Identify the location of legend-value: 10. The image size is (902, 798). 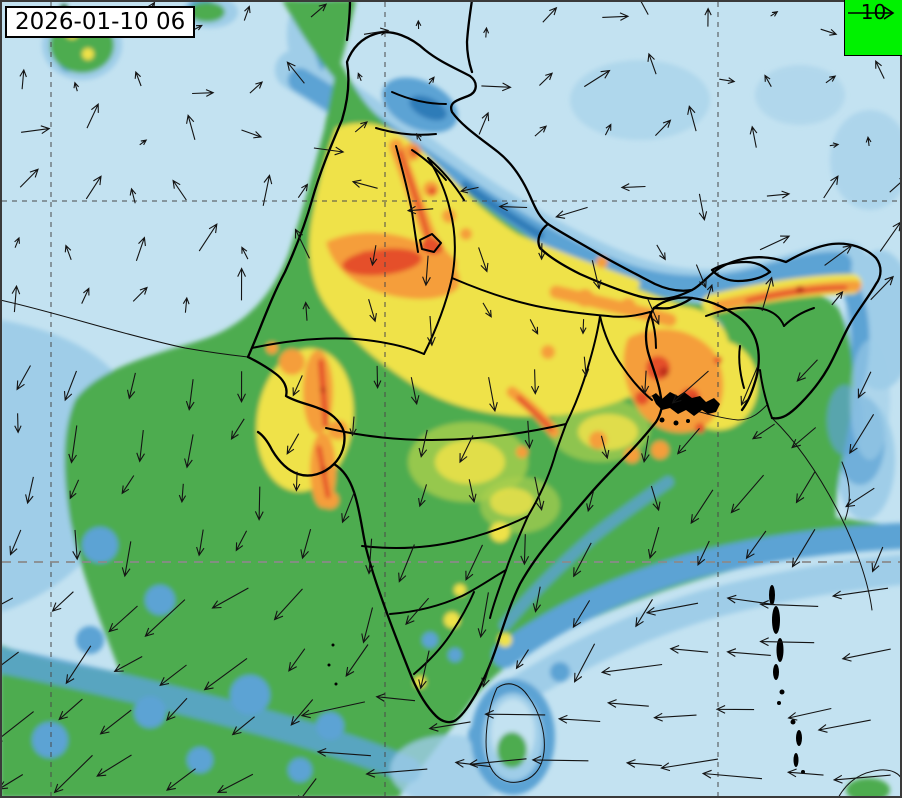
(873, 12).